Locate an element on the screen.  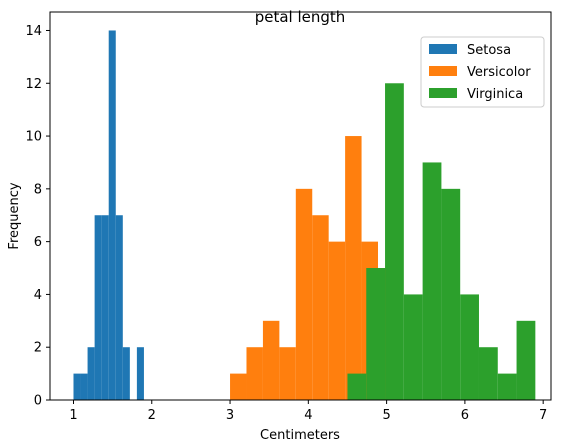
x-axis: 1 2 3 4 5 6 7 is located at coordinates (308, 411).